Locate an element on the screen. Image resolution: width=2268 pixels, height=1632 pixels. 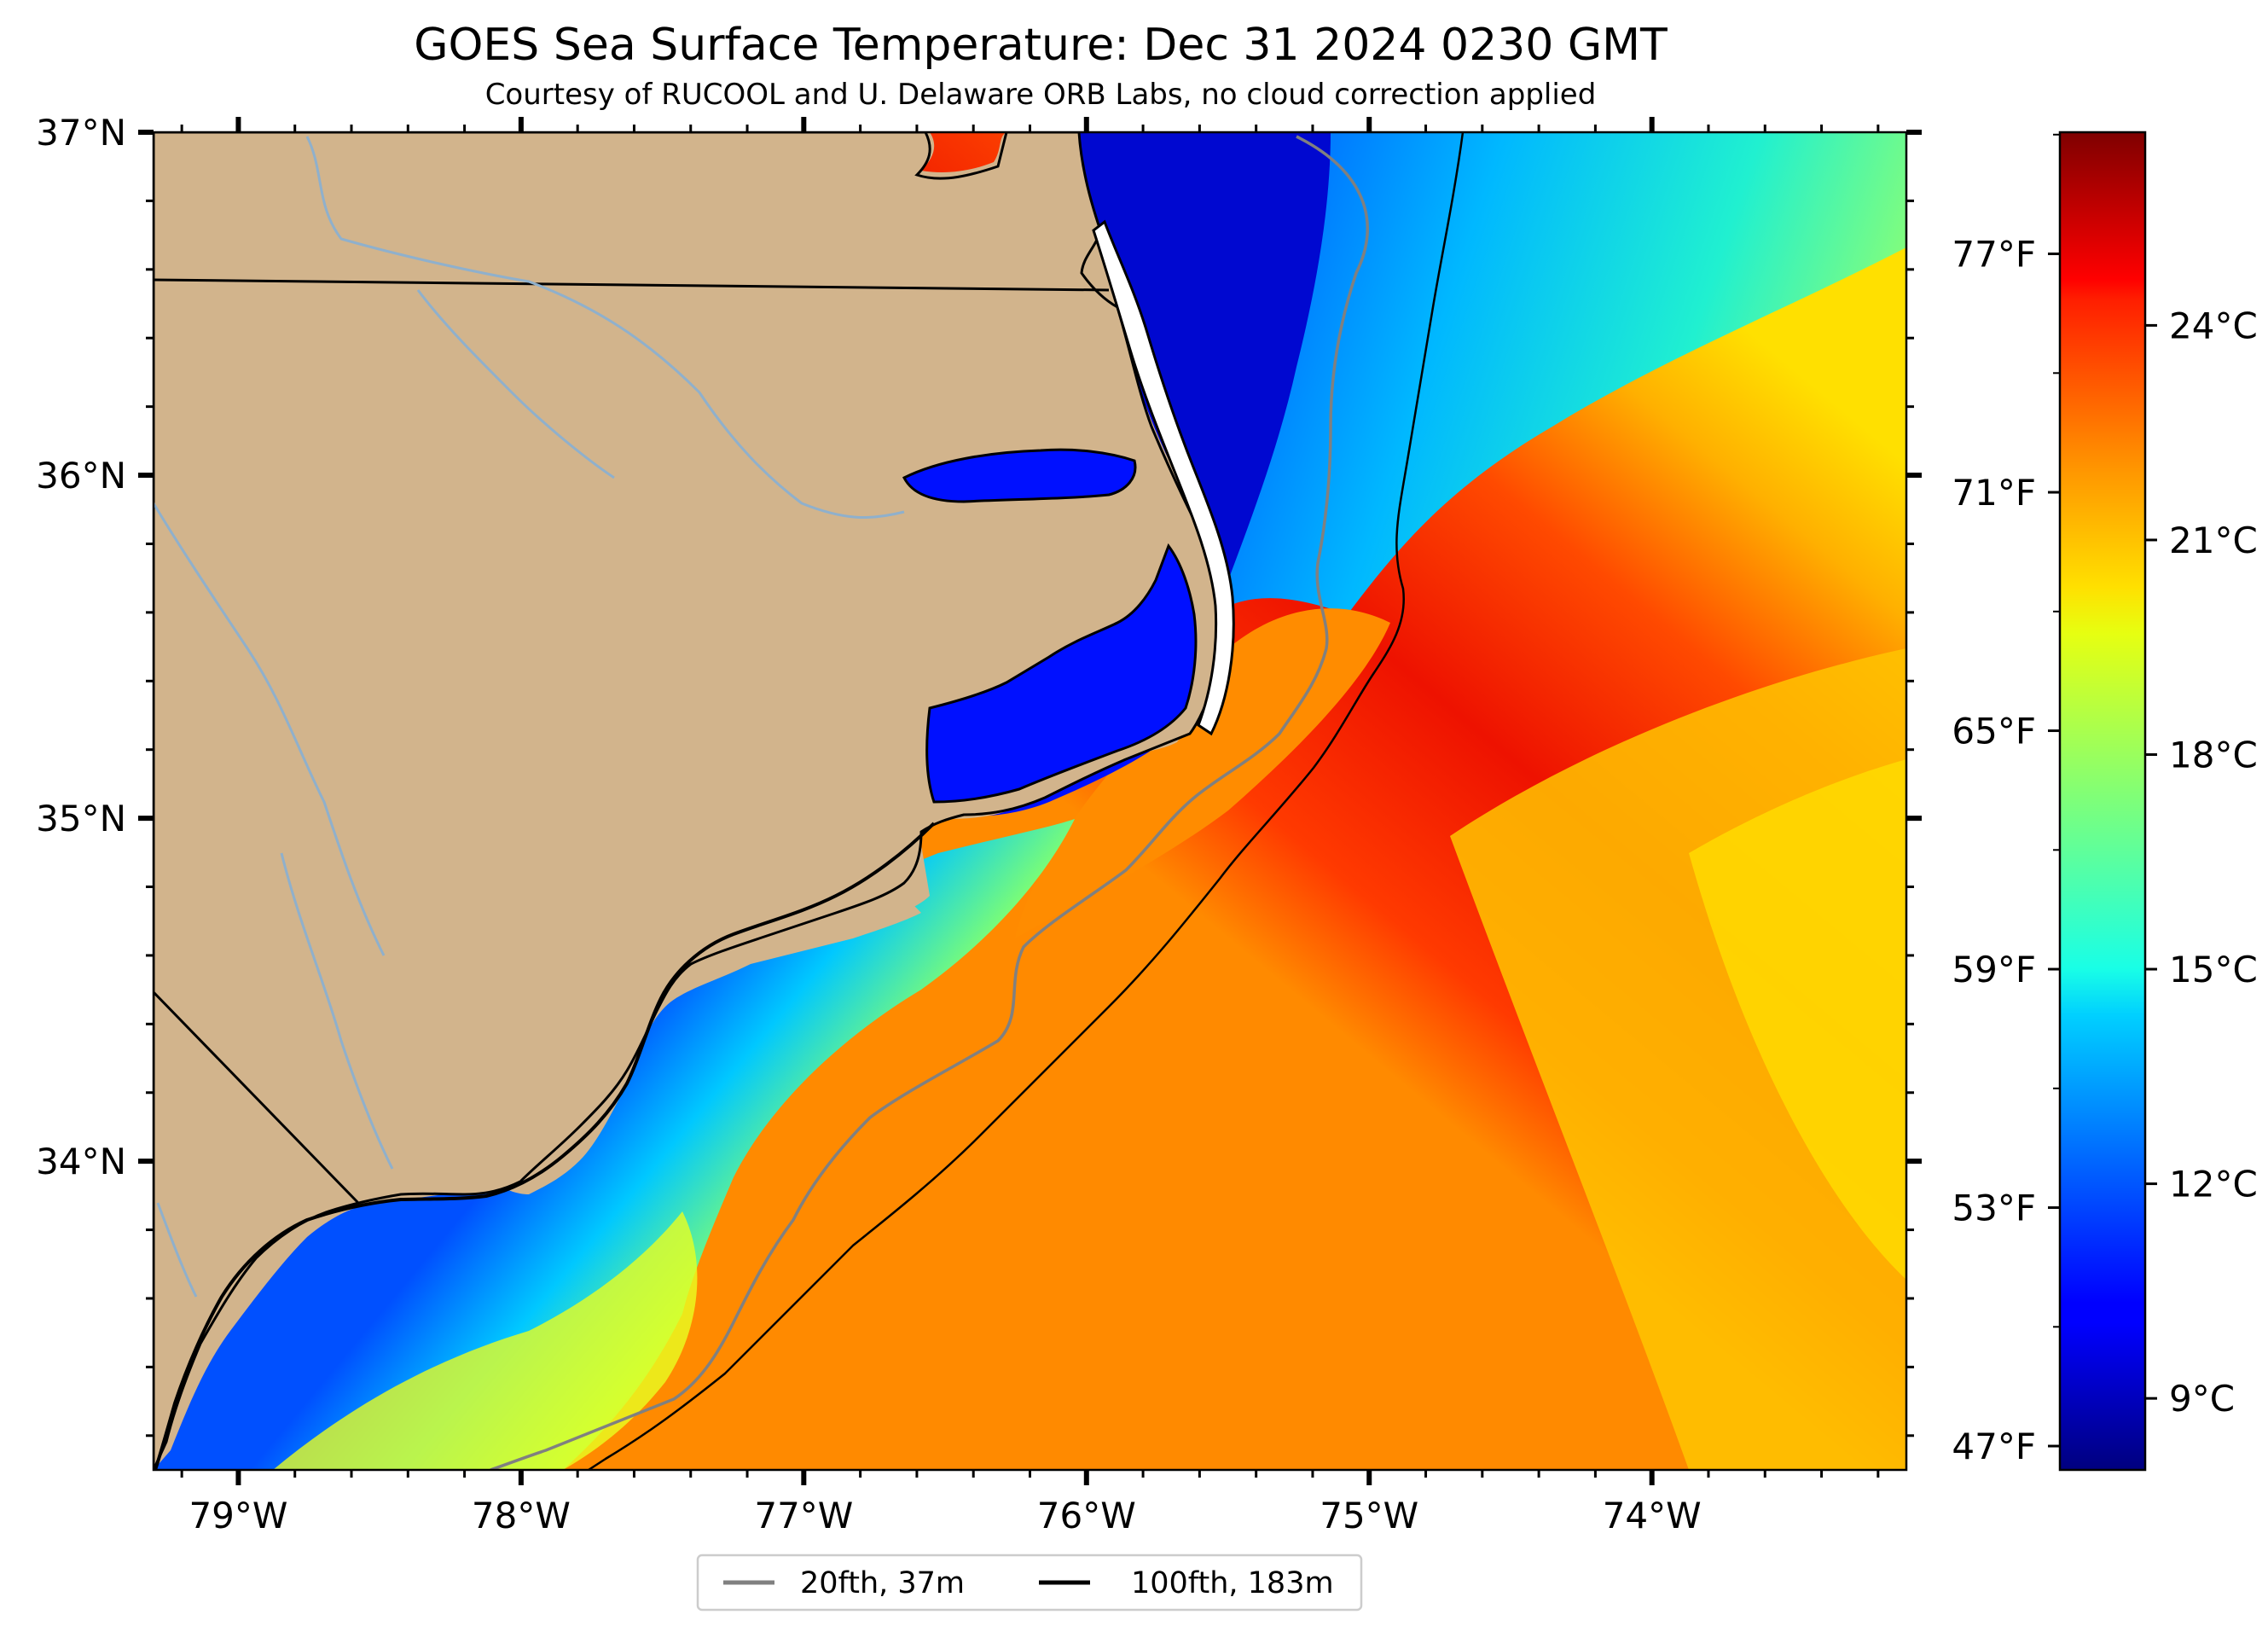
lon-tick-label: 75°W is located at coordinates (1369, 1515).